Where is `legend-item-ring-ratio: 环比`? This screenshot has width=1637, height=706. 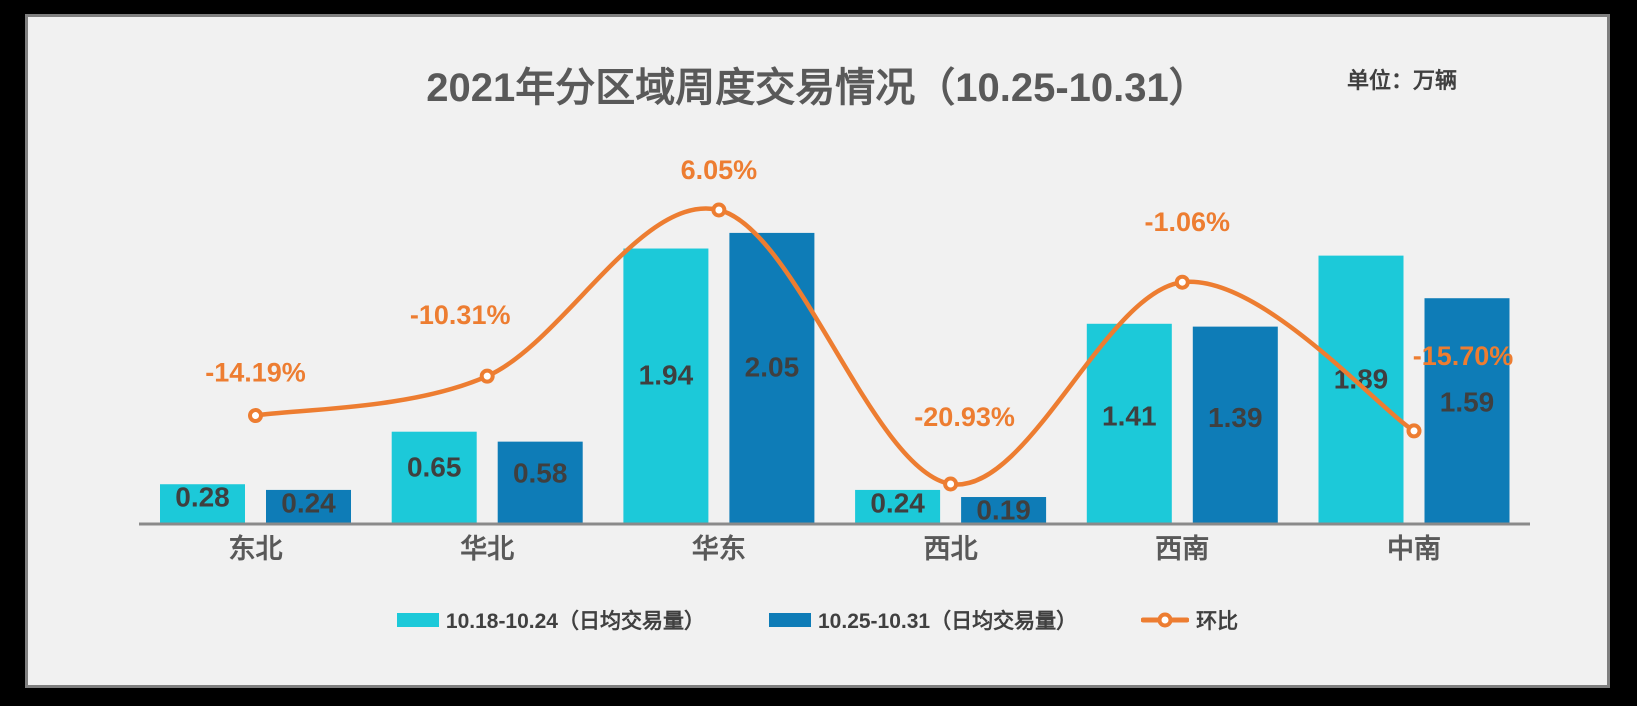
legend-item-ring-ratio: 环比 is located at coordinates (1189, 620).